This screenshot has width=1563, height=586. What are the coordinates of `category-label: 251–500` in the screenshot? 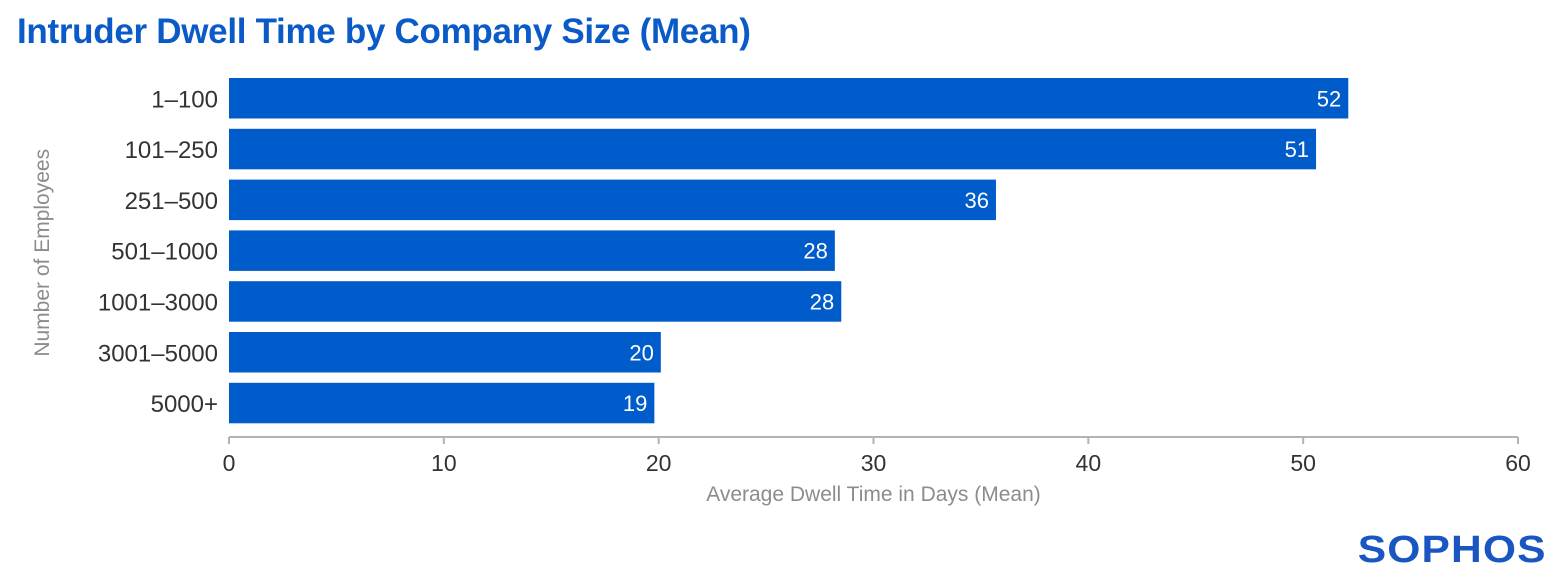 It's located at (171, 201).